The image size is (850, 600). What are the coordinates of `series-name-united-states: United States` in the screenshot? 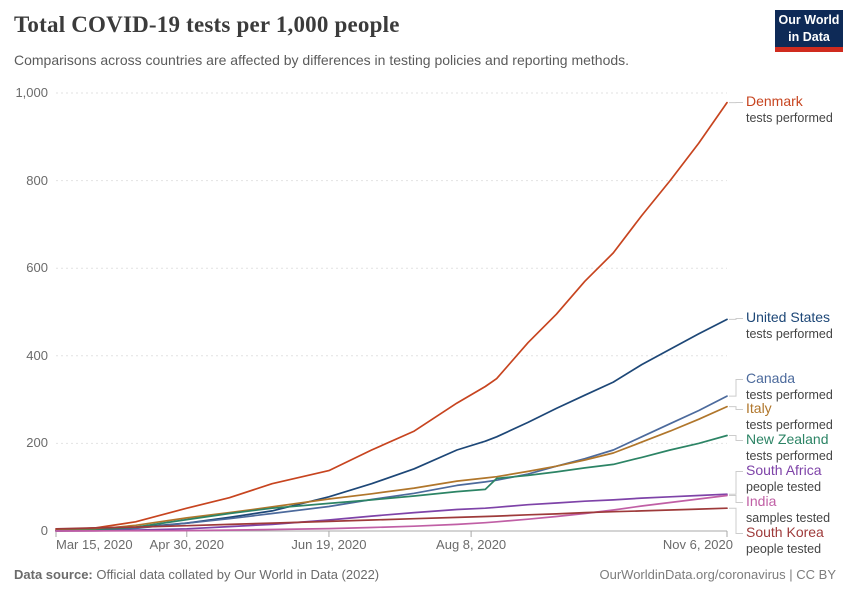 It's located at (788, 317).